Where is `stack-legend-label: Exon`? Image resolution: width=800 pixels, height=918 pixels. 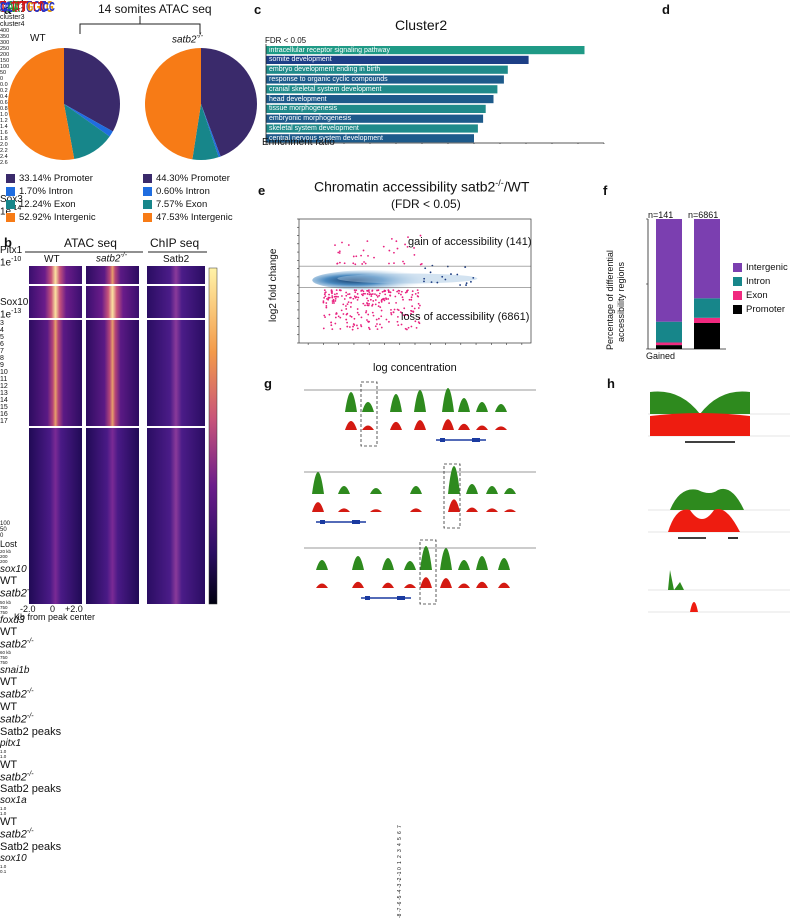 stack-legend-label: Exon is located at coordinates (757, 295).